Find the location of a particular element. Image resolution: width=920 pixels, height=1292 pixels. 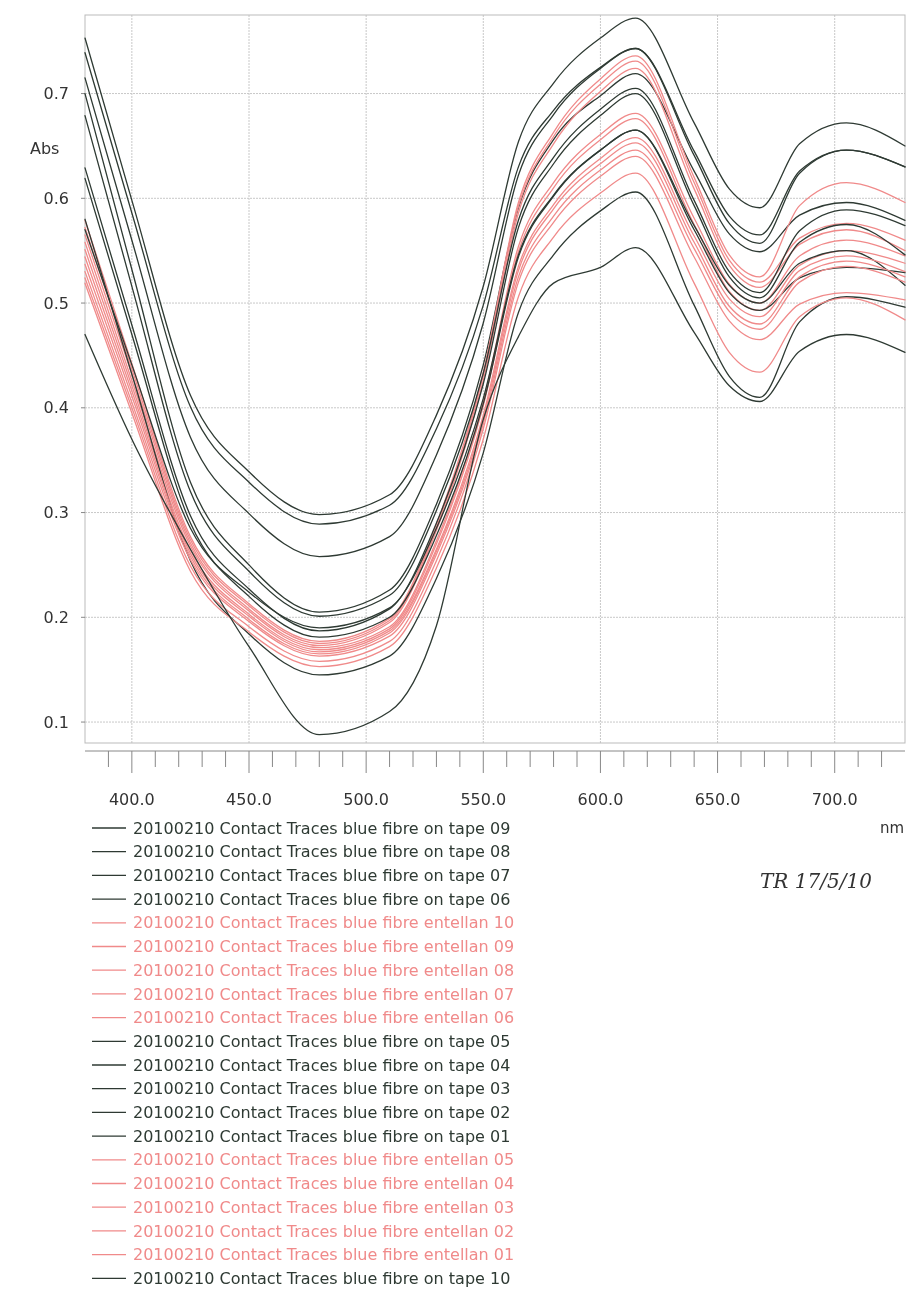

y-tick-label: 0.5 is located at coordinates (56, 303).